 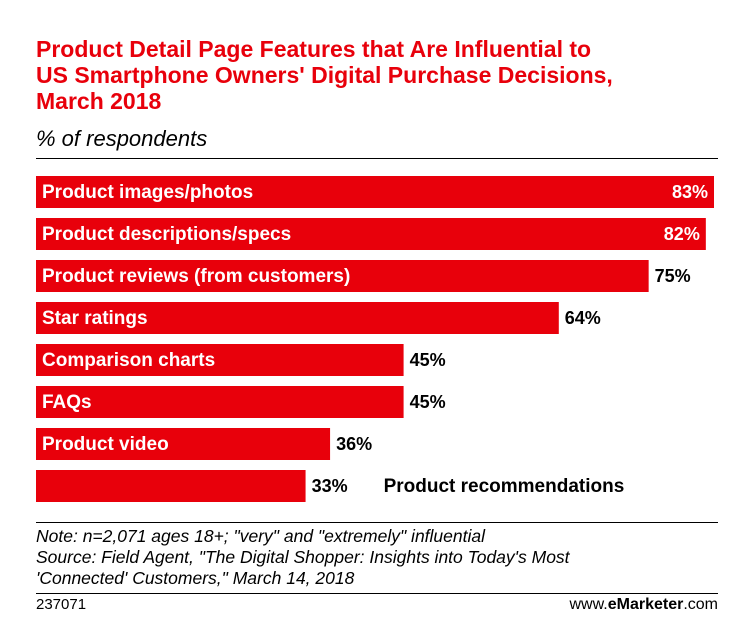 I want to click on brand-prefix: www., so click(x=588, y=604).